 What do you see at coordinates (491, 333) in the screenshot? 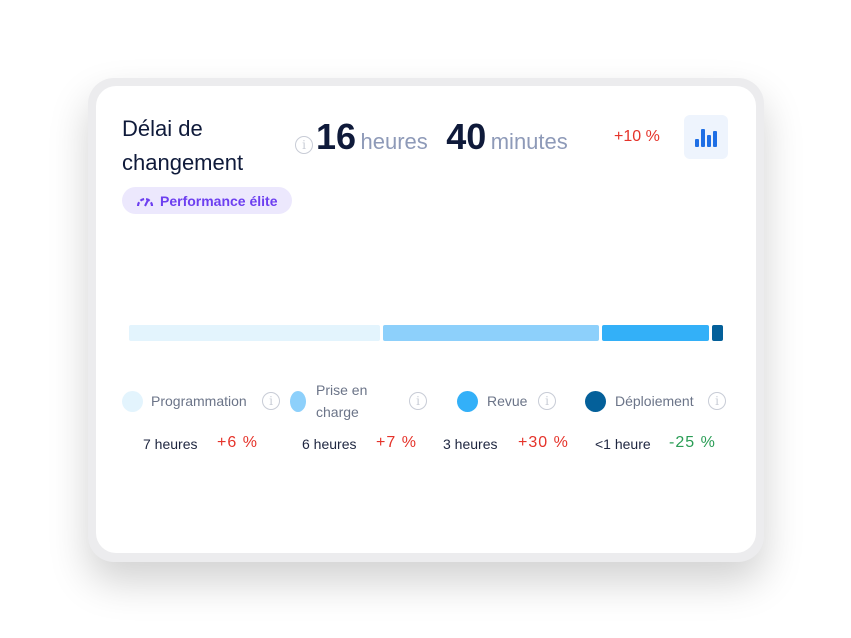
I see `bar-segment-prise-en-charge` at bounding box center [491, 333].